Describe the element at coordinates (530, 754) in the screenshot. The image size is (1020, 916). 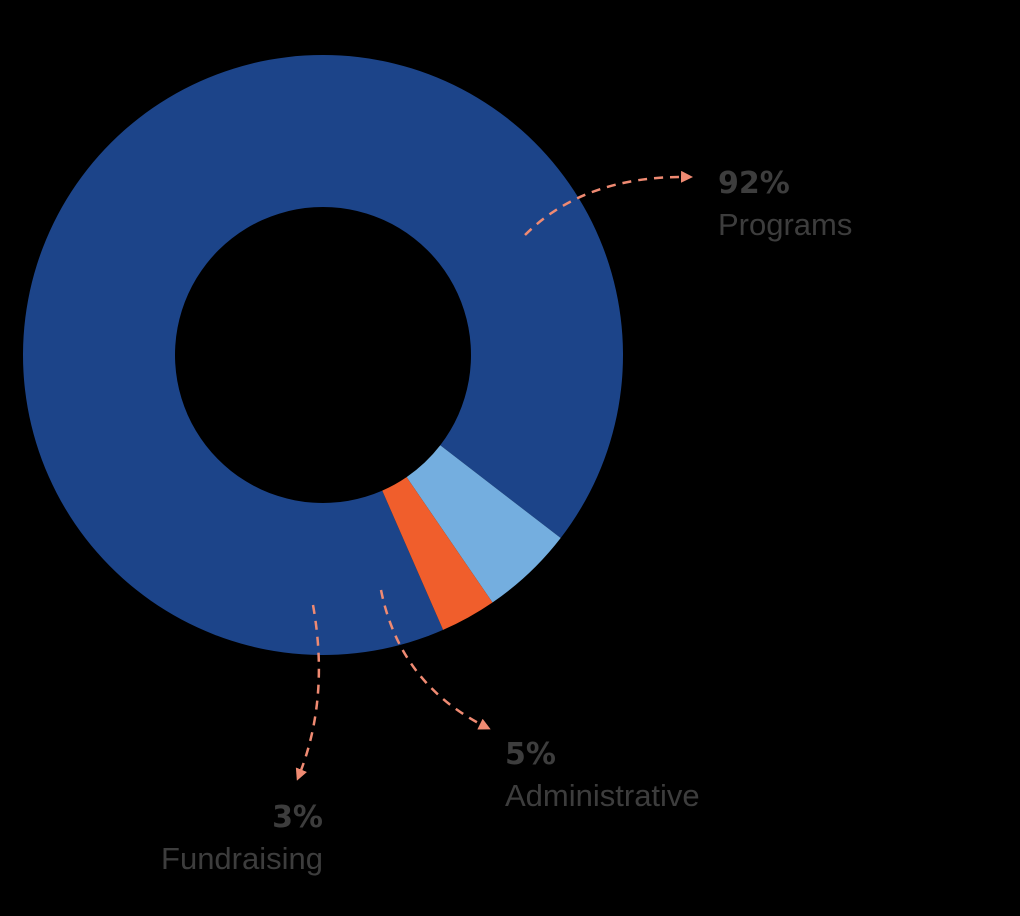
I see `administrative-value-label: 5%` at that location.